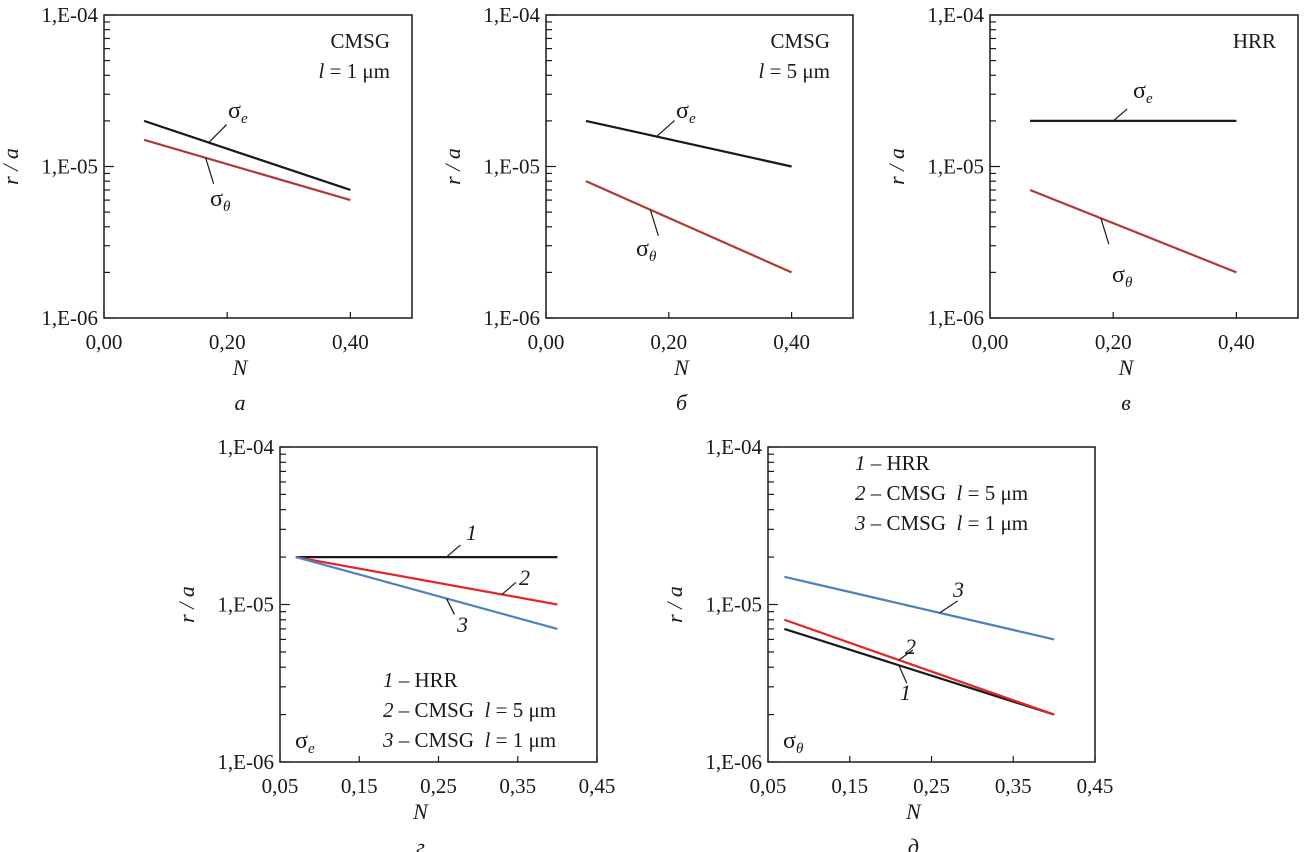 The width and height of the screenshot is (1308, 852). Describe the element at coordinates (794, 71) in the screenshot. I see `box-annotation: l = 5 μm` at that location.